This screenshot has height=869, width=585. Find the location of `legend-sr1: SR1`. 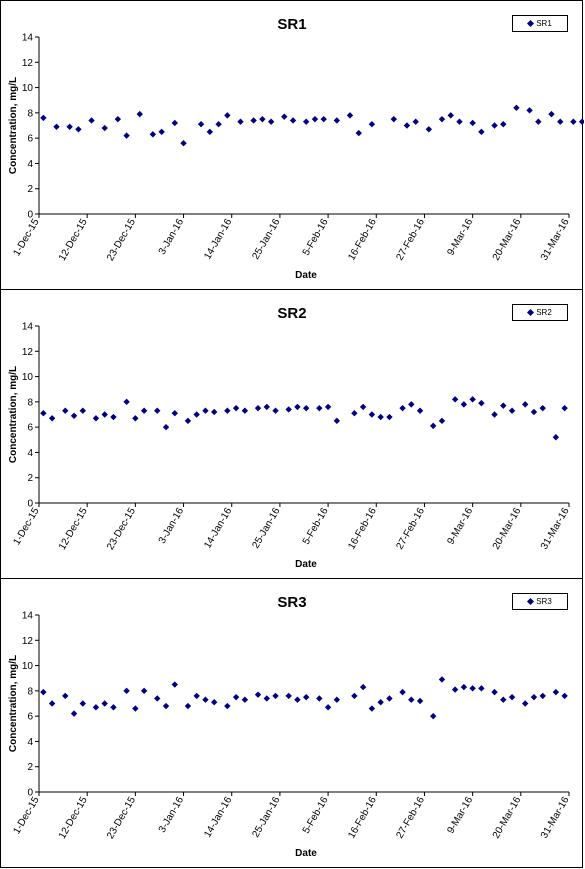

legend-sr1: SR1 is located at coordinates (540, 23).